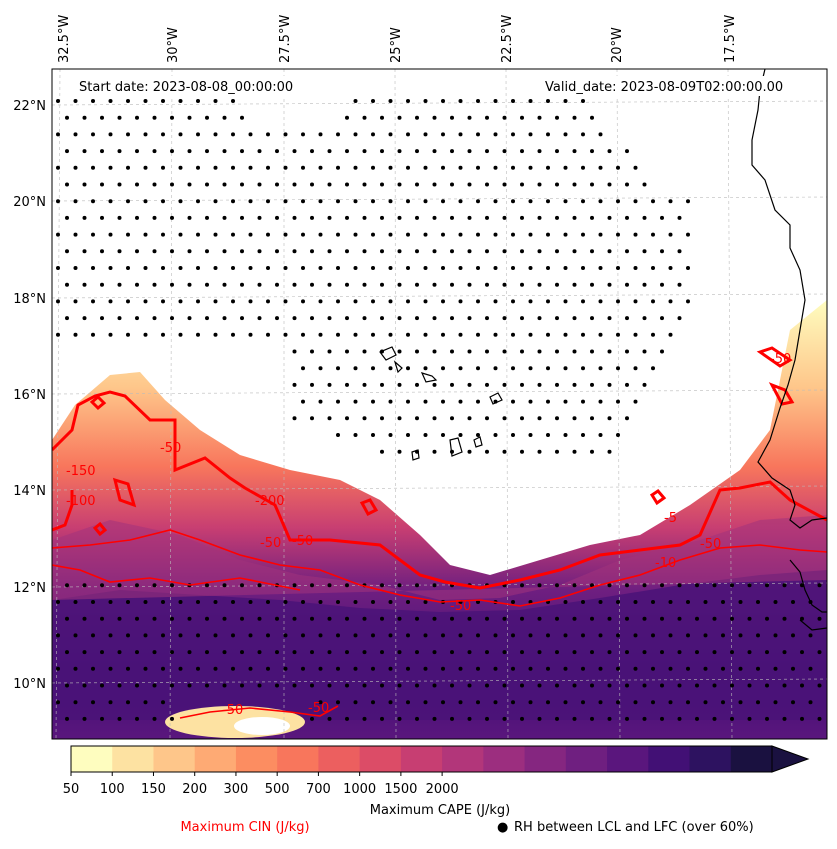  Describe the element at coordinates (29, 299) in the screenshot. I see `lat-label: 18°N` at that location.